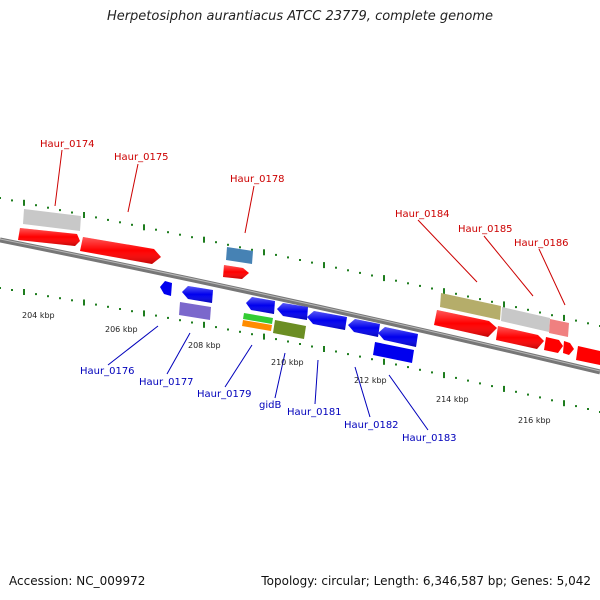 The image size is (600, 600). Describe the element at coordinates (49, 237) in the screenshot. I see `feature-haur-0174-cds` at that location.